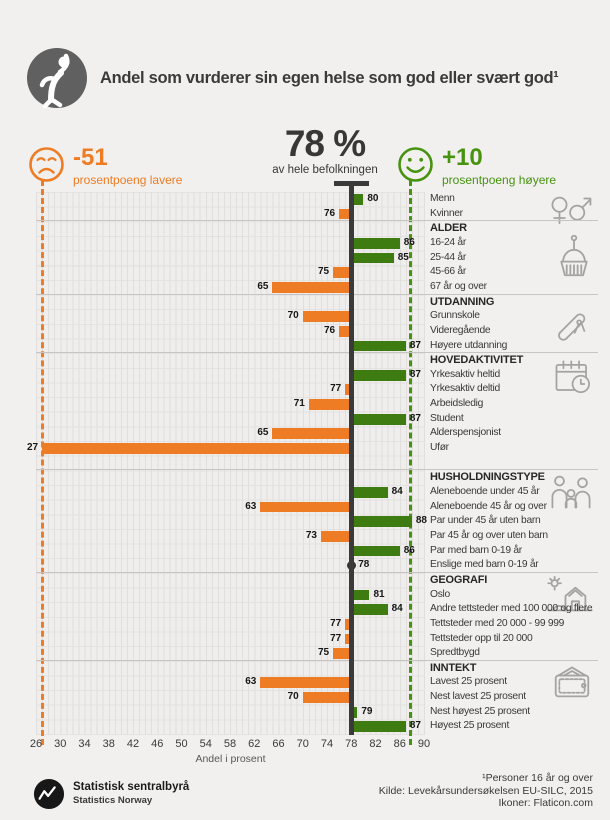 Image resolution: width=610 pixels, height=820 pixels. What do you see at coordinates (330, 213) in the screenshot?
I see `bar-value: 76` at bounding box center [330, 213].